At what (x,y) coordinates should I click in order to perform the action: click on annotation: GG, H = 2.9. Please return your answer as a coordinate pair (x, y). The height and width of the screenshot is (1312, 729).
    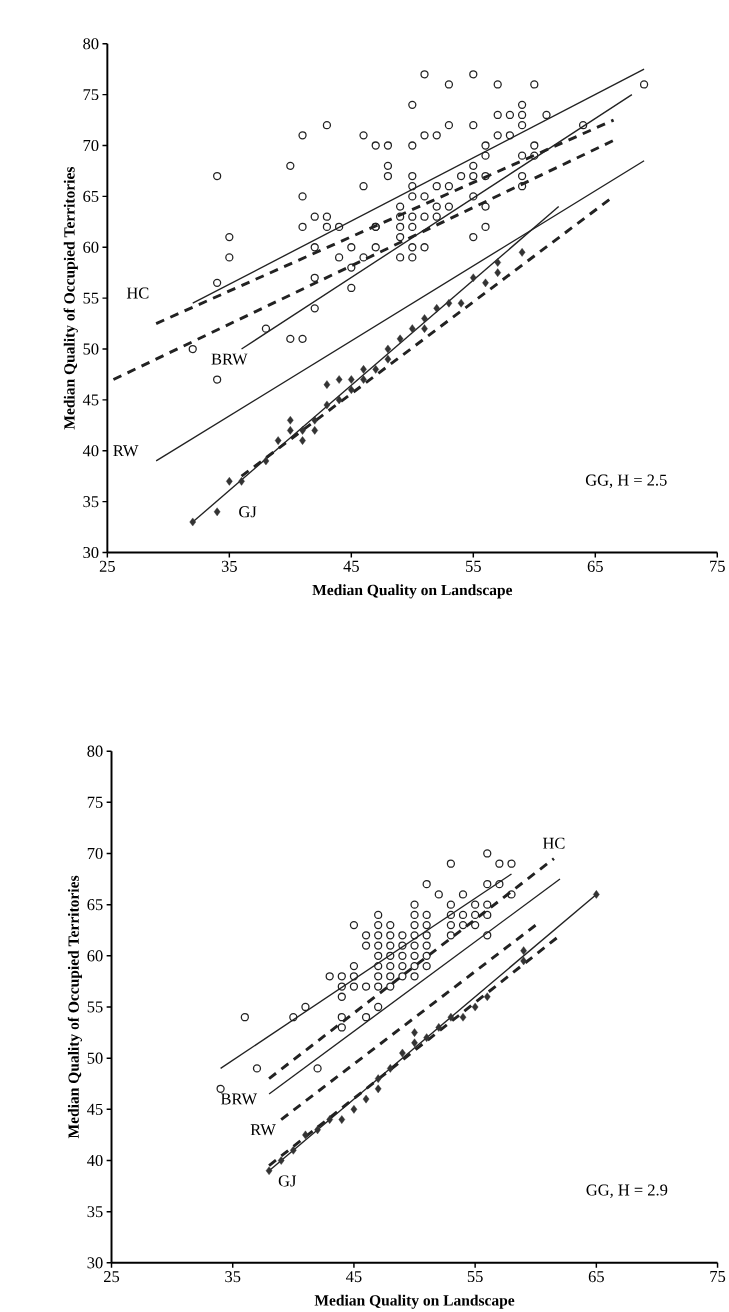
    Looking at the image, I should click on (627, 1191).